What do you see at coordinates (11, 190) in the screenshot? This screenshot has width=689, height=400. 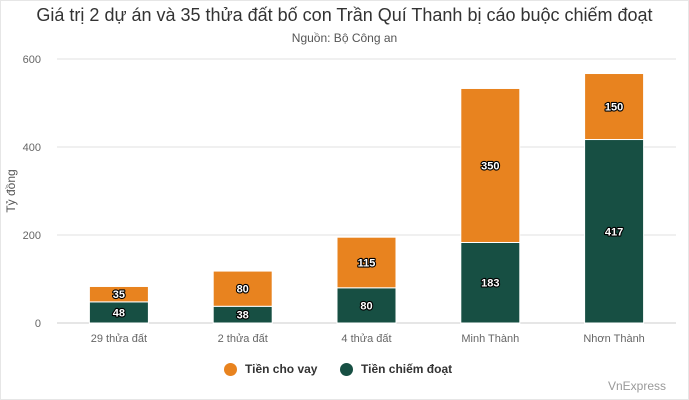 I see `y-axis-title: Tỷ đồng` at bounding box center [11, 190].